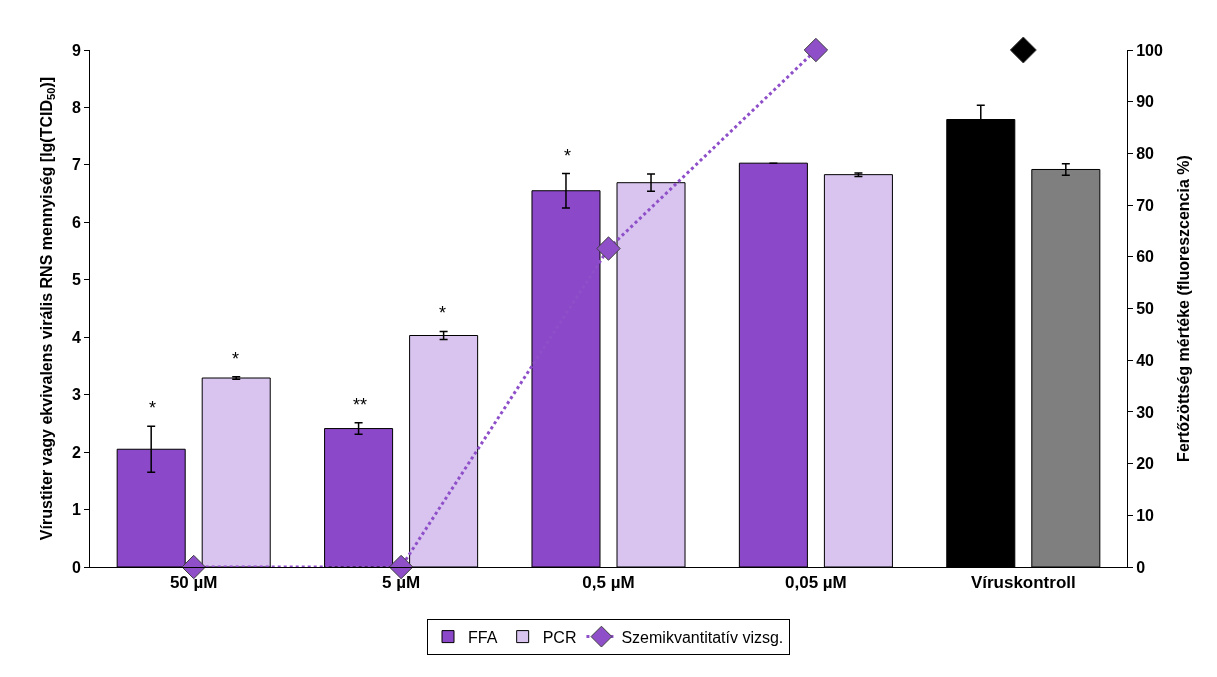 The width and height of the screenshot is (1217, 677). I want to click on y2-tick-label: 90, so click(1145, 102).